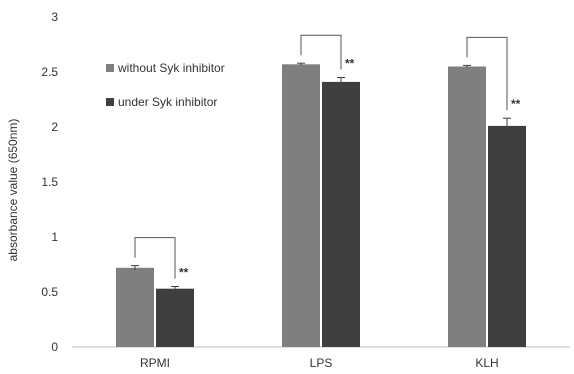 The width and height of the screenshot is (574, 374). What do you see at coordinates (13, 190) in the screenshot?
I see `y-axis-label: absorbance value (650nm)` at bounding box center [13, 190].